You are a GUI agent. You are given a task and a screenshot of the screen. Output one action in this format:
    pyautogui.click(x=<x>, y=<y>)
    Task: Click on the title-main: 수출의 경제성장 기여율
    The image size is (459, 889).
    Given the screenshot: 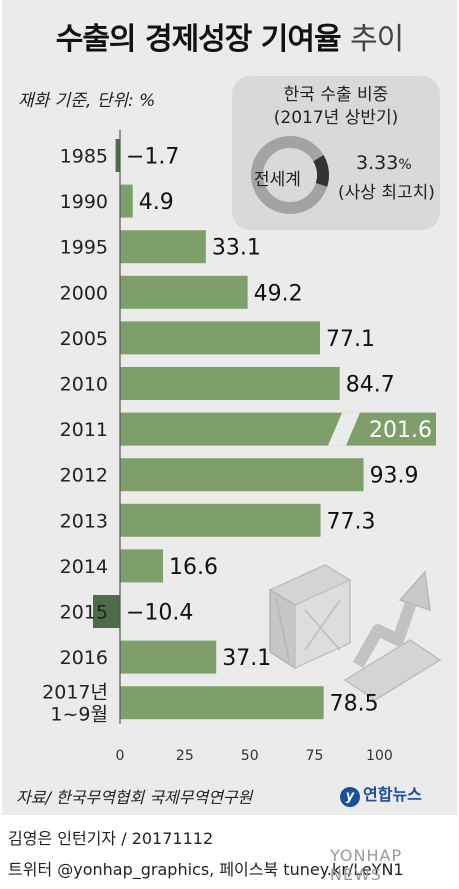 What is the action you would take?
    pyautogui.click(x=198, y=39)
    